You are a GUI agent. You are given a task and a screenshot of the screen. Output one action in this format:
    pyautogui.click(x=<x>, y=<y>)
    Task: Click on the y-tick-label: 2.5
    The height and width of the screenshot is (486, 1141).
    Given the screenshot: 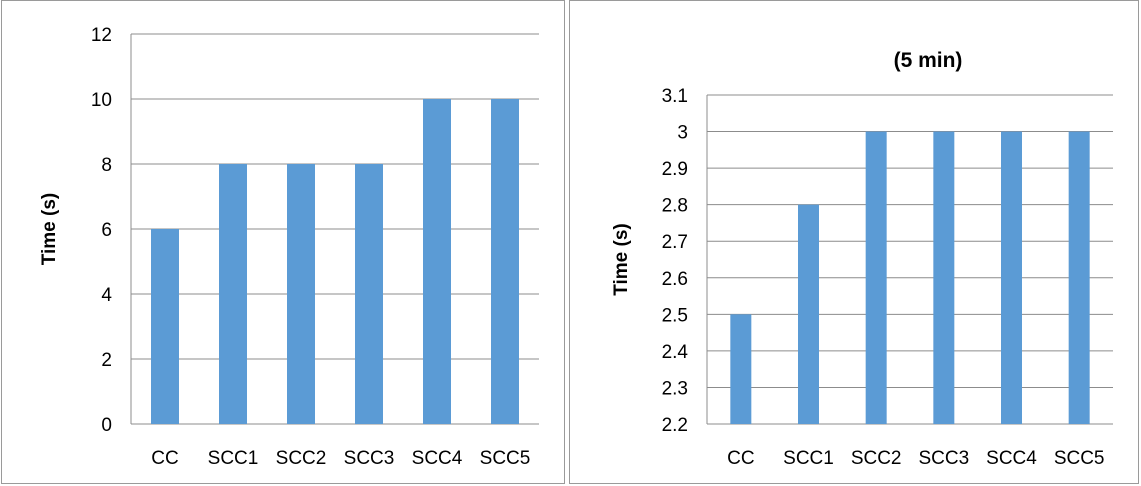 What is the action you would take?
    pyautogui.click(x=675, y=315)
    